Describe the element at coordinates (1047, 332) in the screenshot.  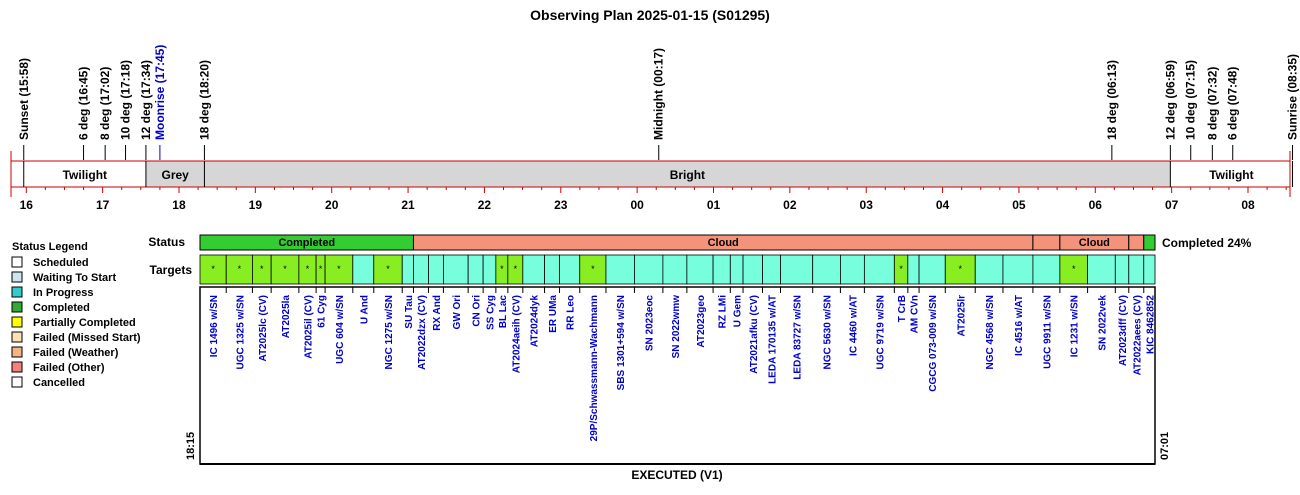
I see `target-name: UGC 9911 w/SN` at that location.